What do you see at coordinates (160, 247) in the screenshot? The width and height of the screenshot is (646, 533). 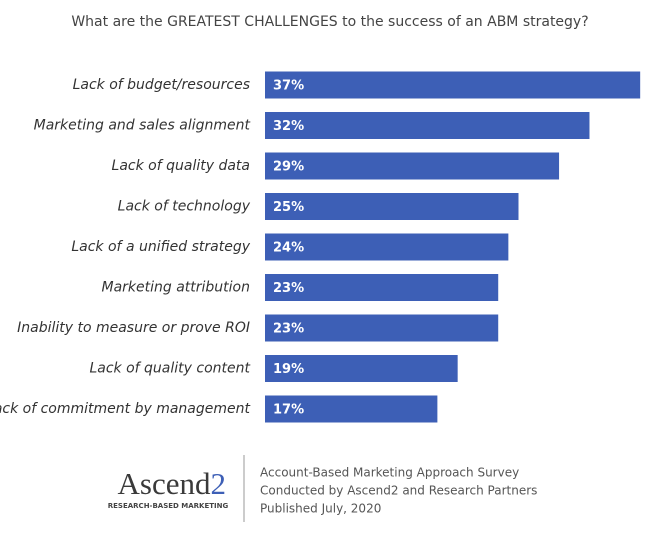 I see `category-label: Lack of a unified strategy` at bounding box center [160, 247].